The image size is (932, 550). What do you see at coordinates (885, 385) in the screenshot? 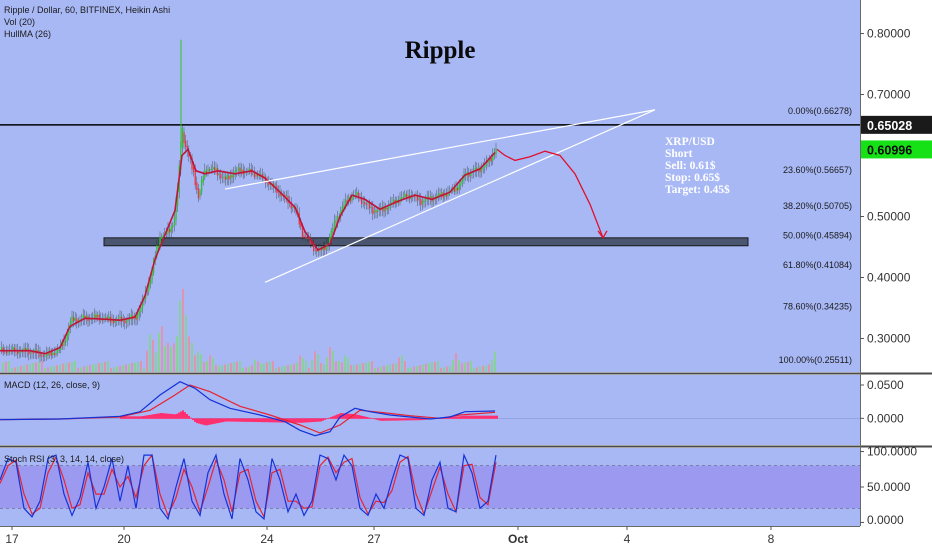
I see `macd-tick-label: 0.0500` at bounding box center [885, 385].